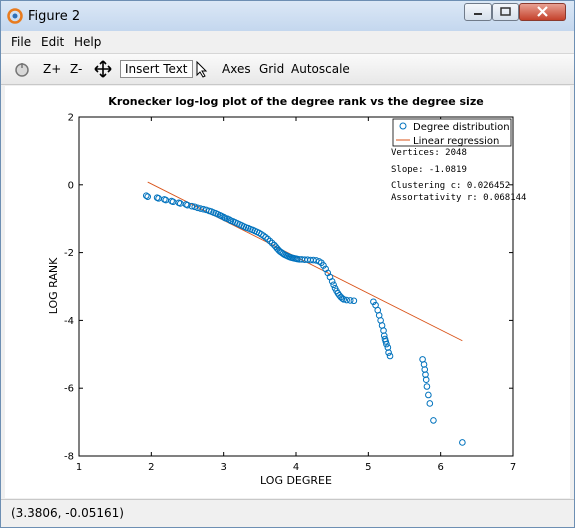  I want to click on x-tick-label: 5, so click(368, 467).